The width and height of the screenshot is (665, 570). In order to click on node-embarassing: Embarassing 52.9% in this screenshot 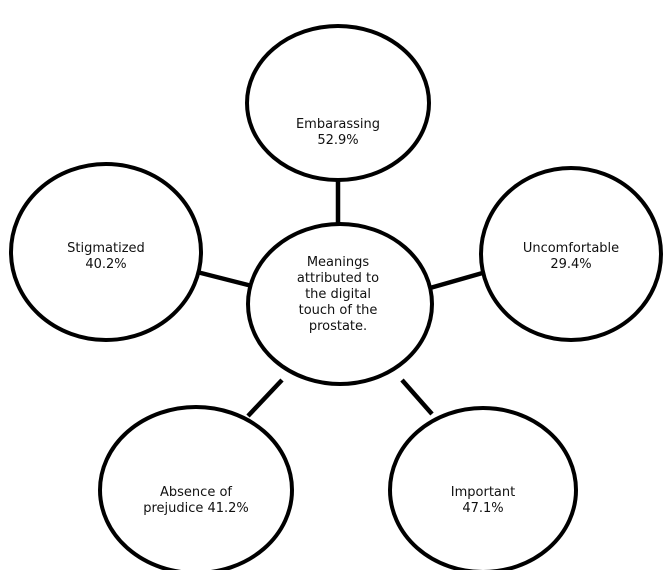, I will do `click(338, 103)`.